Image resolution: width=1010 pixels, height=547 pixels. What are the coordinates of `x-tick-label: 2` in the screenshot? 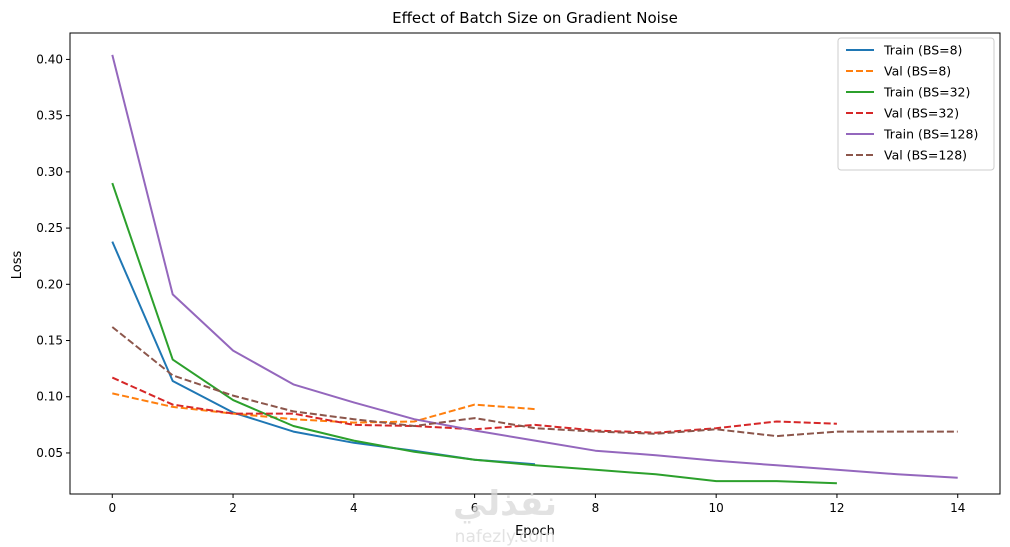 It's located at (233, 508).